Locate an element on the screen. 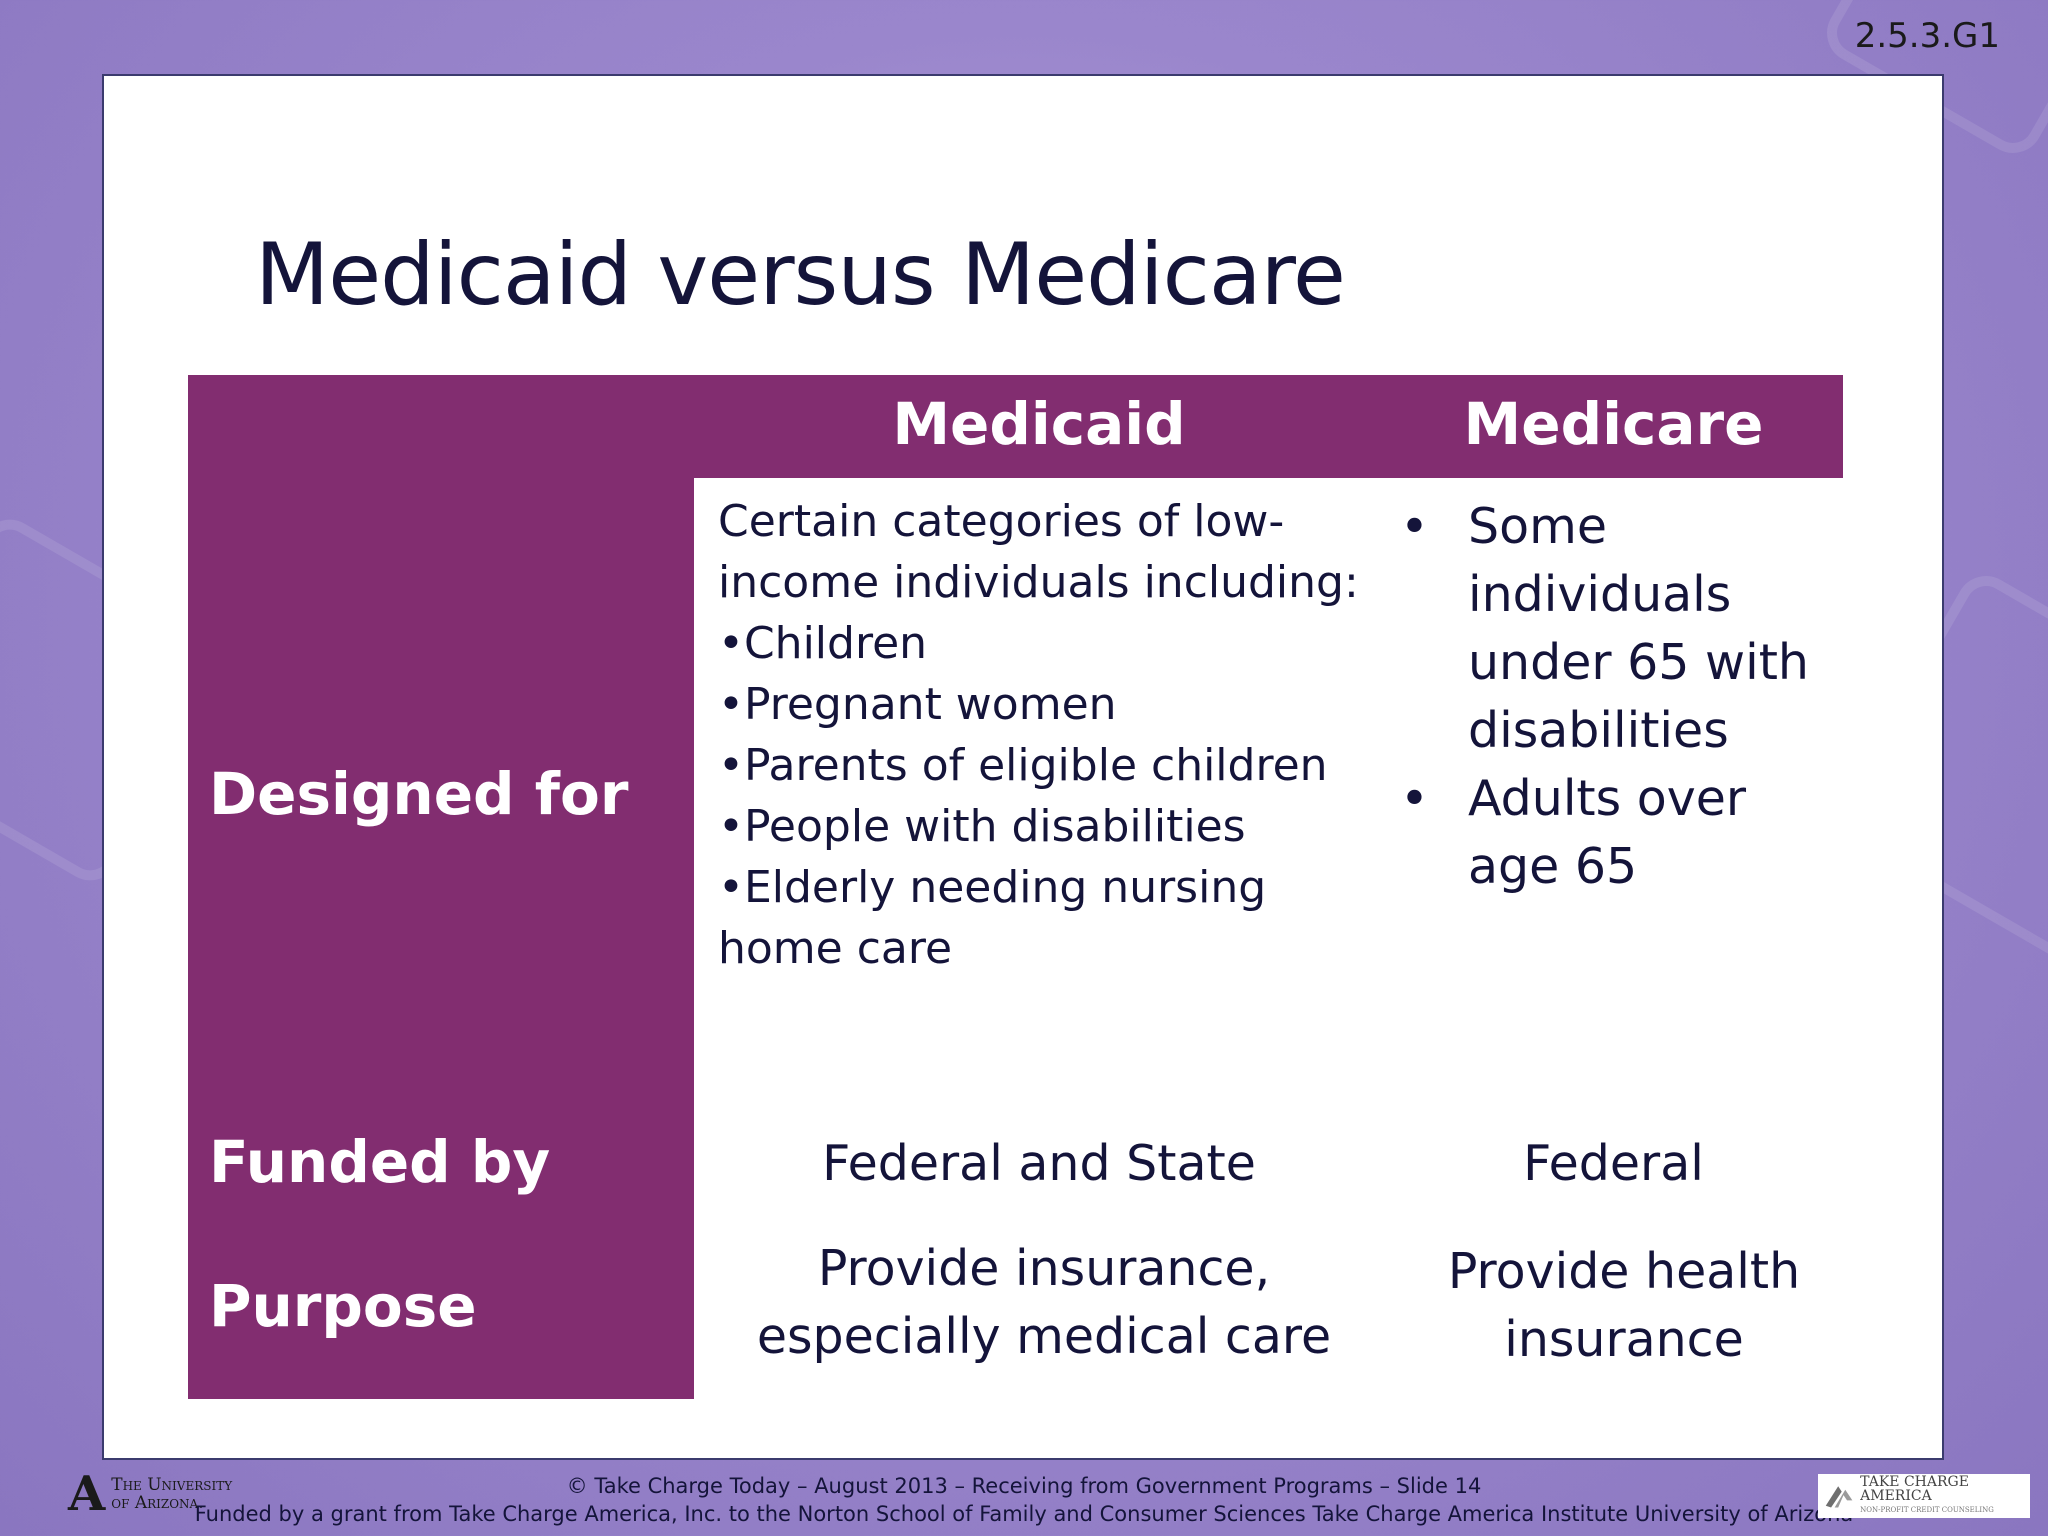 The height and width of the screenshot is (1536, 2048). row-label-designed-for: Designed for is located at coordinates (419, 794).